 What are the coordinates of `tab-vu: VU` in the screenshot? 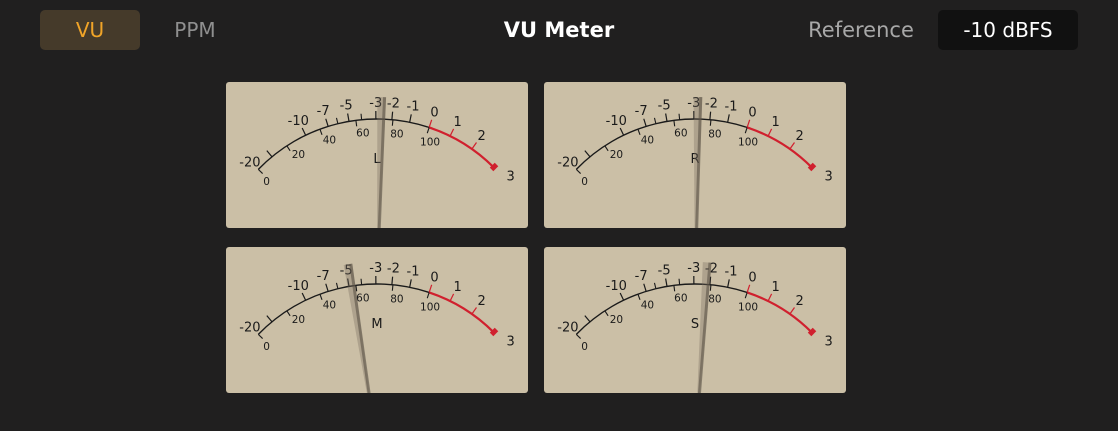 It's located at (90, 30).